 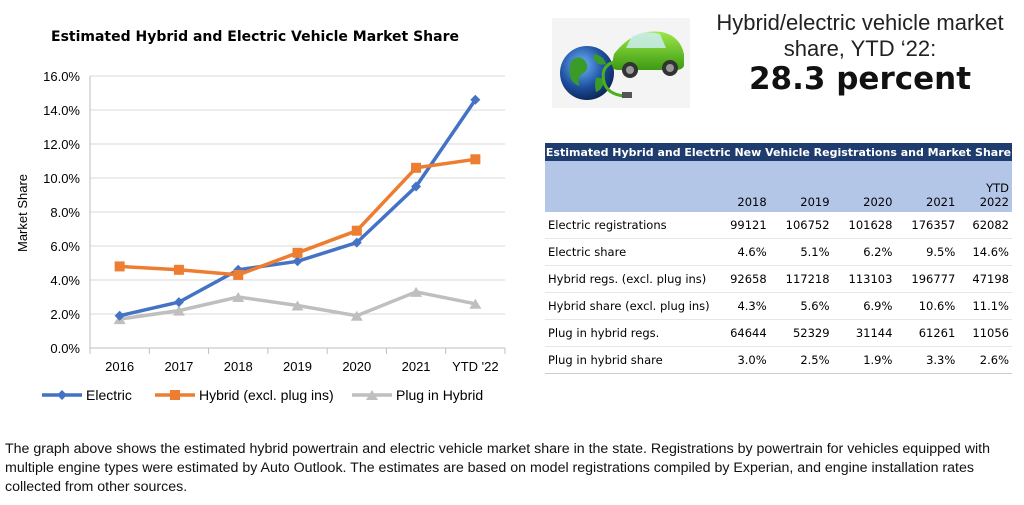 I want to click on x-tick-label: YTD '22, so click(x=475, y=366).